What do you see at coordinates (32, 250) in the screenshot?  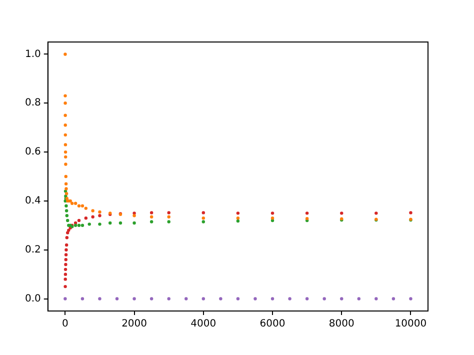 I see `y-tick-label: 0.2` at bounding box center [32, 250].